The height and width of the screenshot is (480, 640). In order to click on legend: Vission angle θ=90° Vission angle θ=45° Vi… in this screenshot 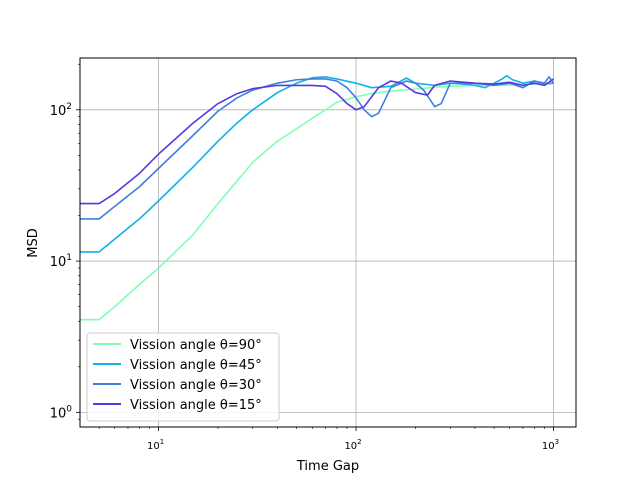, I will do `click(183, 377)`.